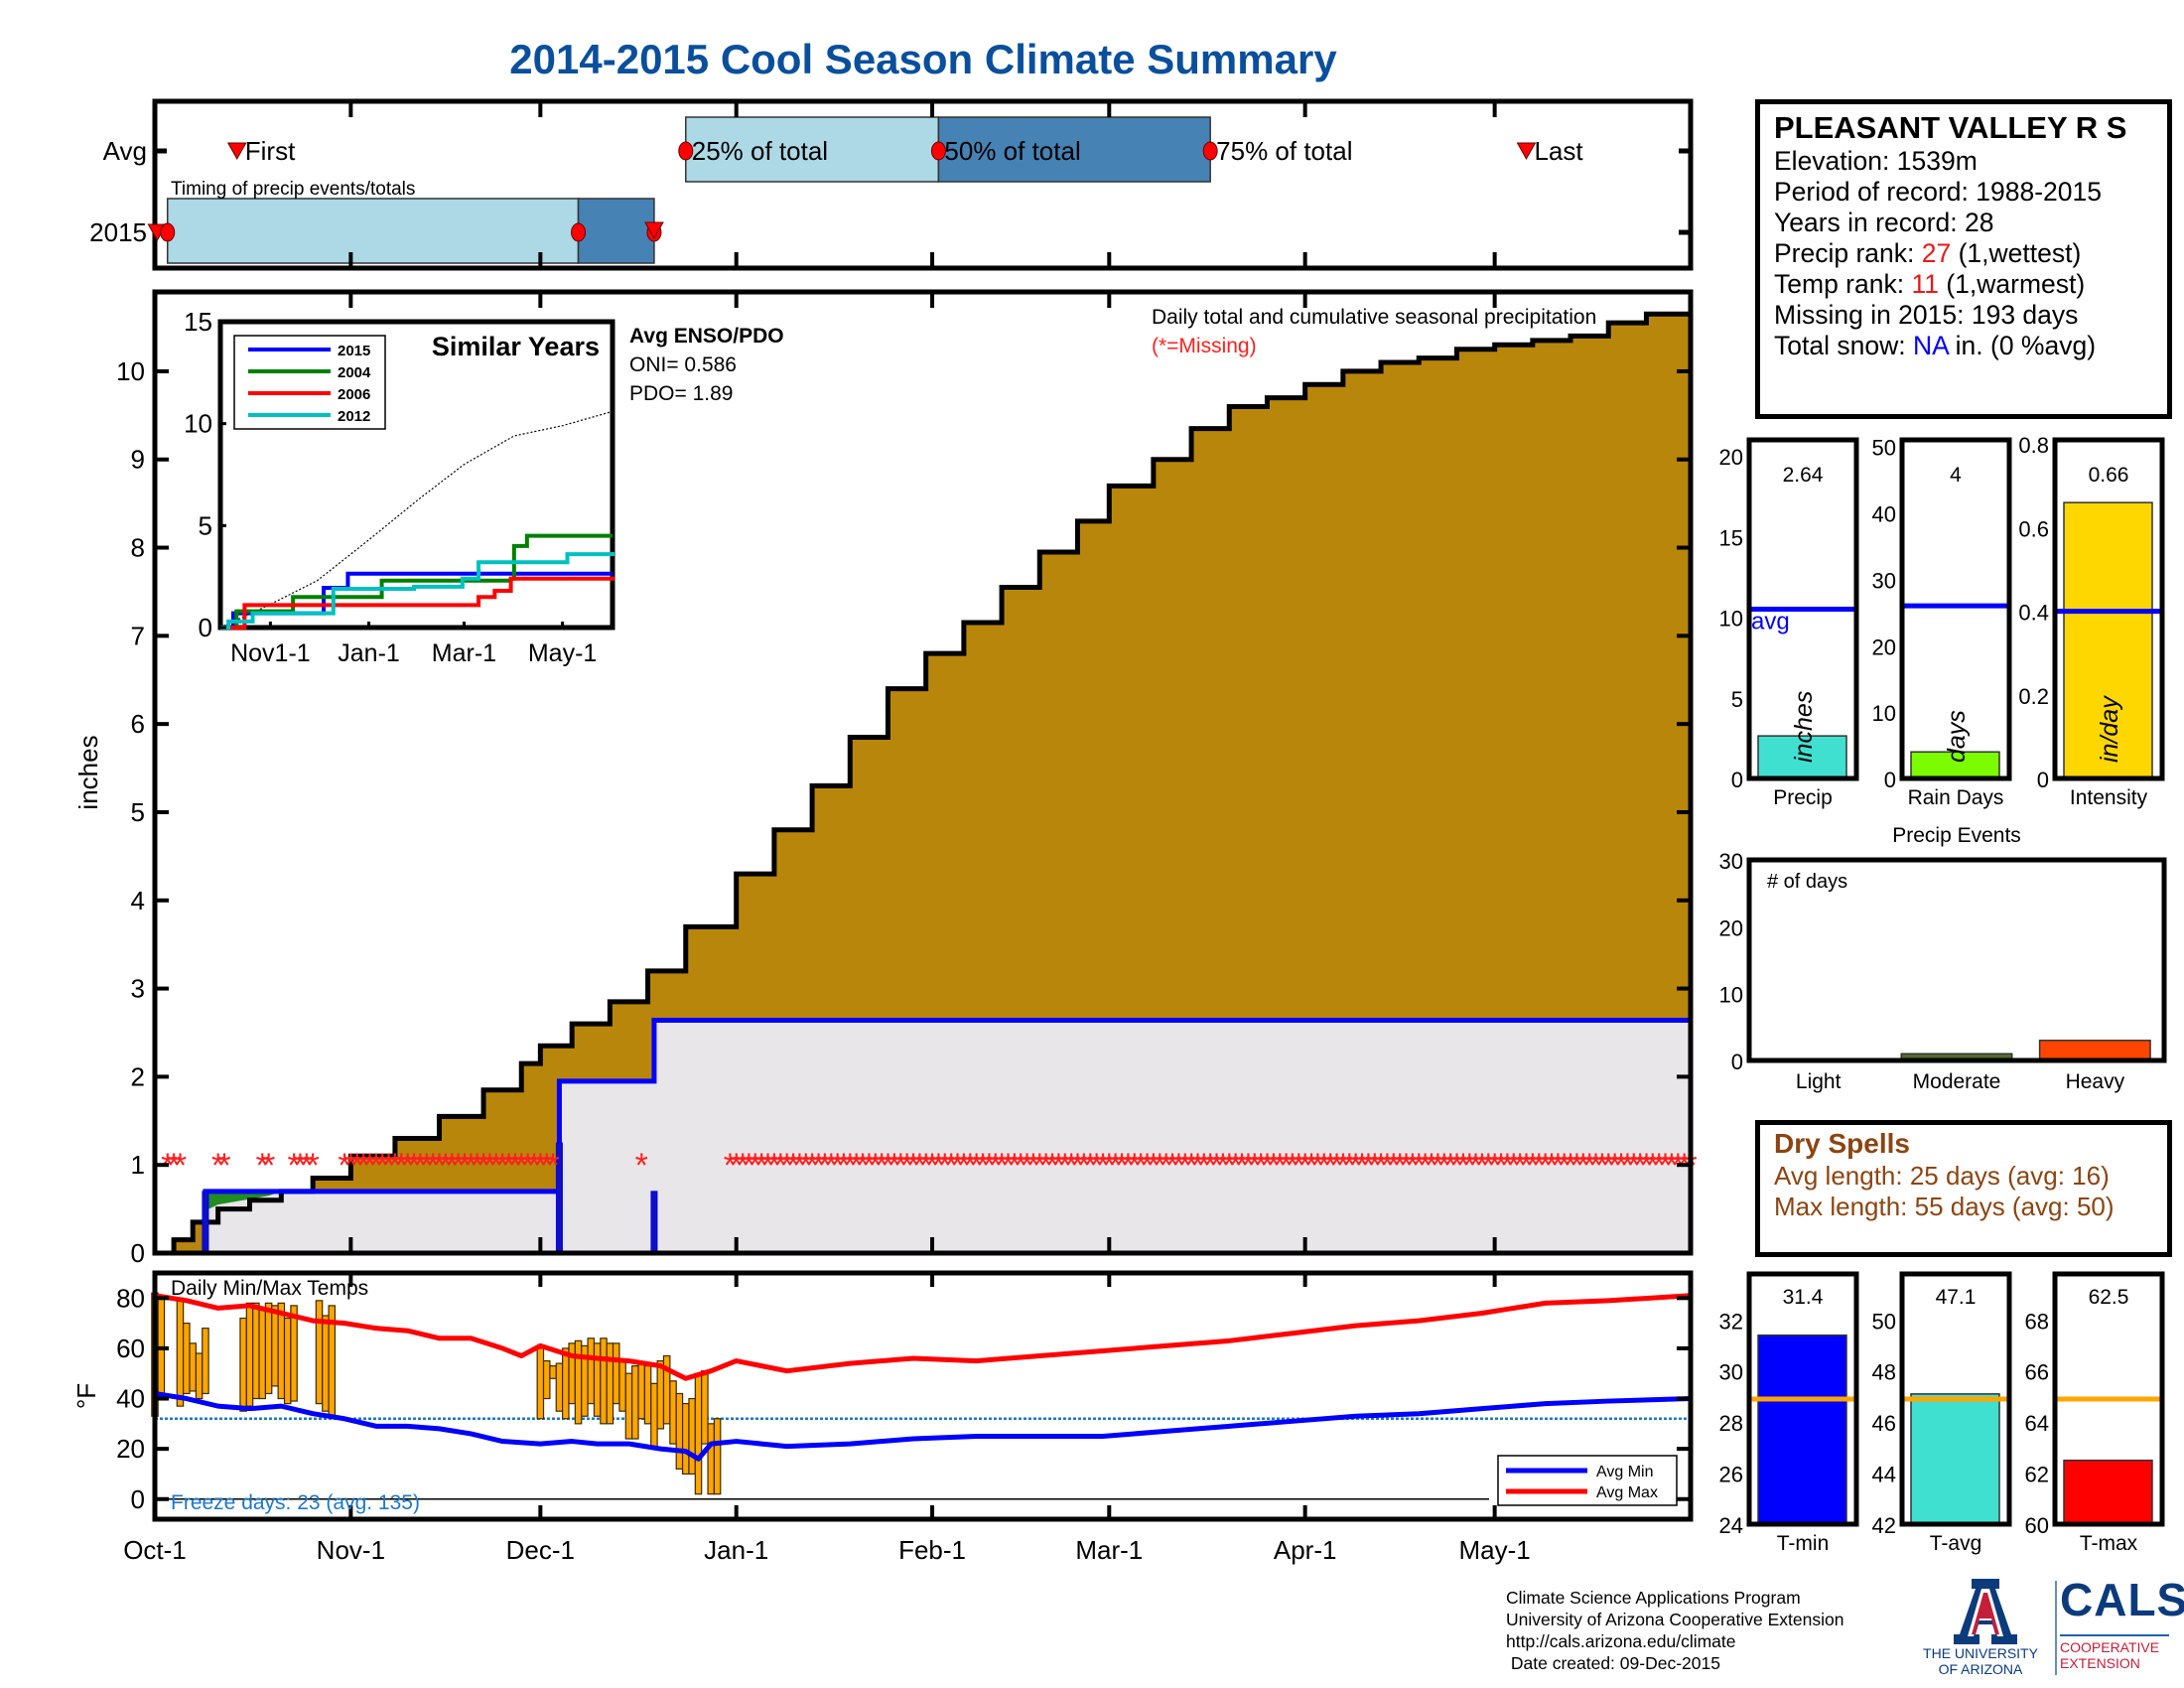 Image resolution: width=2184 pixels, height=1688 pixels. What do you see at coordinates (1621, 1641) in the screenshot?
I see `credits-url: http://cals.arizona.edu/climate` at bounding box center [1621, 1641].